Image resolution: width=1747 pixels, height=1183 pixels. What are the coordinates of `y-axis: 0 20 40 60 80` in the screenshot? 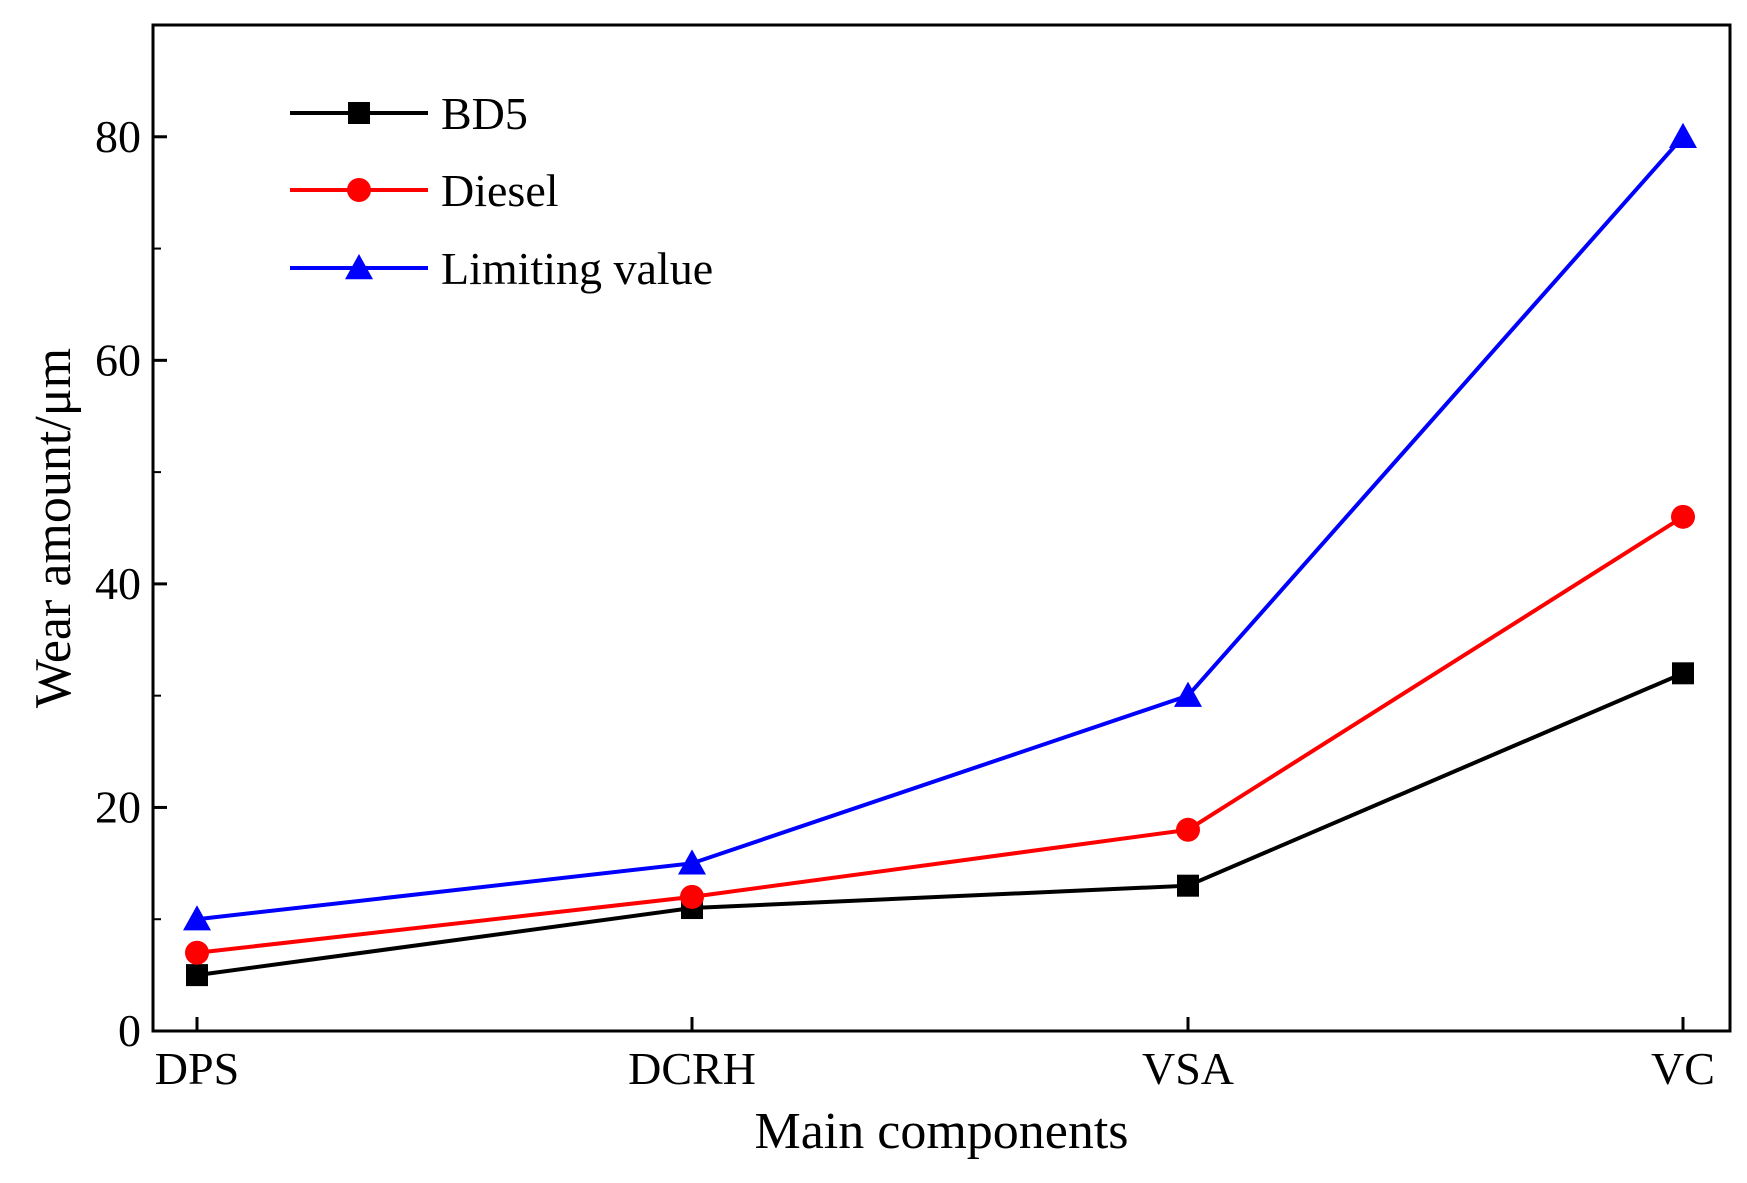 It's located at (131, 583).